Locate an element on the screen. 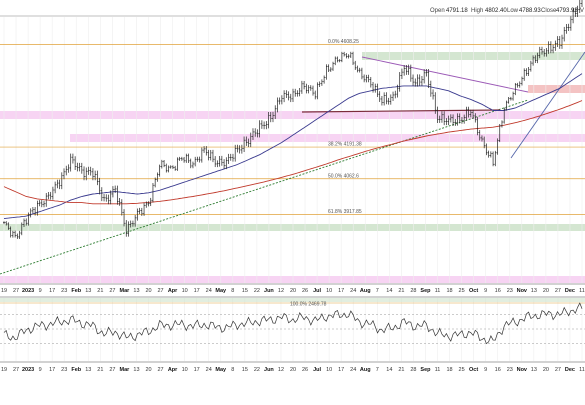  close-value: 4793.93 is located at coordinates (567, 11).